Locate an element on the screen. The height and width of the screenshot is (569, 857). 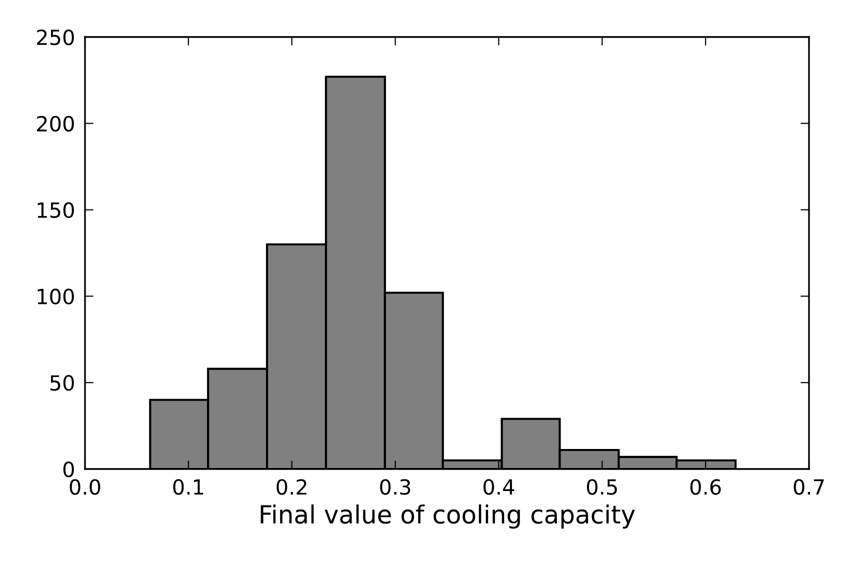
y-tick-label: 200 is located at coordinates (55, 124).